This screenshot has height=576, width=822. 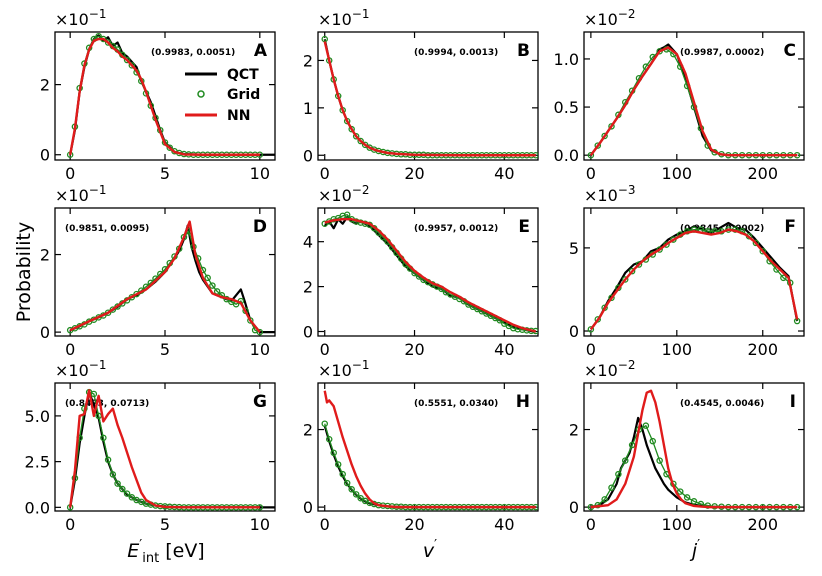 What do you see at coordinates (45, 332) in the screenshot?
I see `y-tick-label-d-0: 0` at bounding box center [45, 332].